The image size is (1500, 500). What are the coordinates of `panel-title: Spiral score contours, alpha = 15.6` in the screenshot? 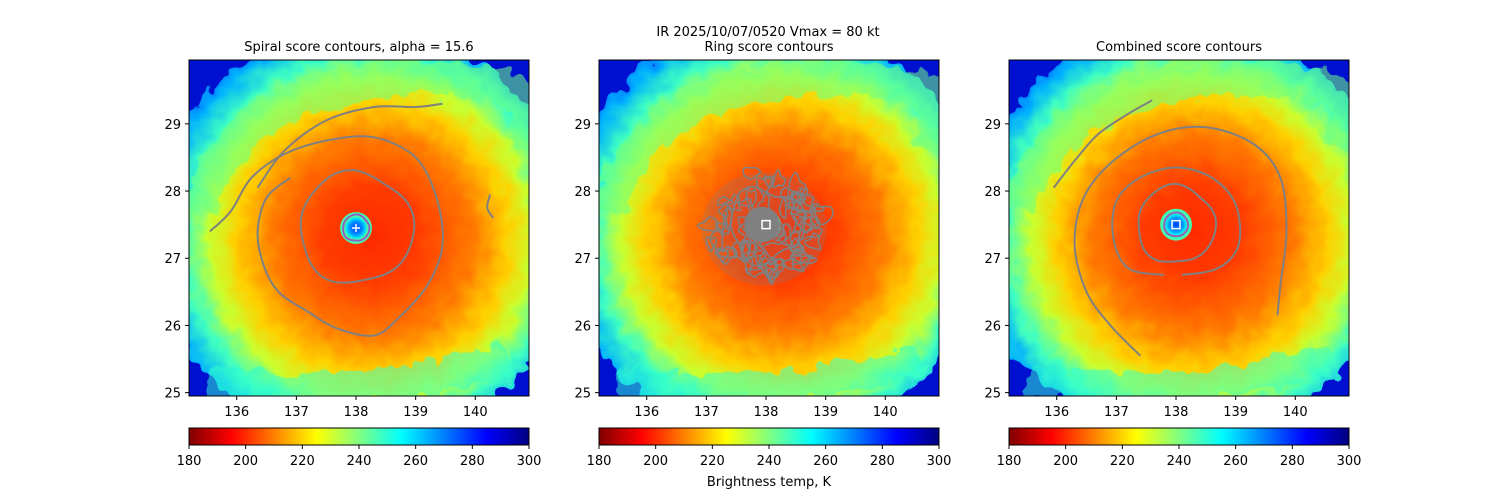 It's located at (358, 47).